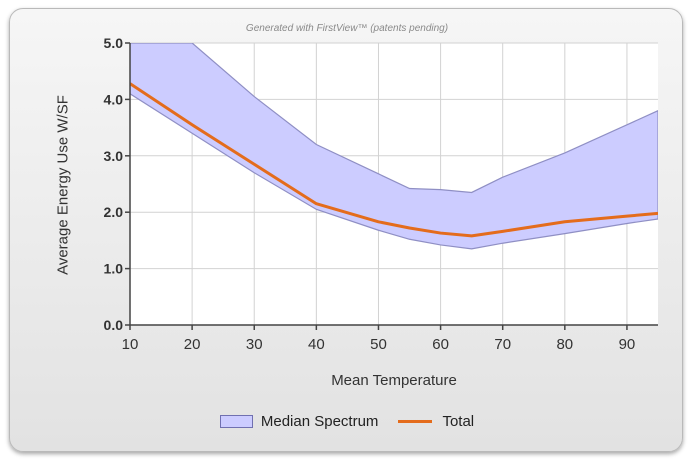 The image size is (694, 459). What do you see at coordinates (458, 421) in the screenshot?
I see `legend-label-total: Total` at bounding box center [458, 421].